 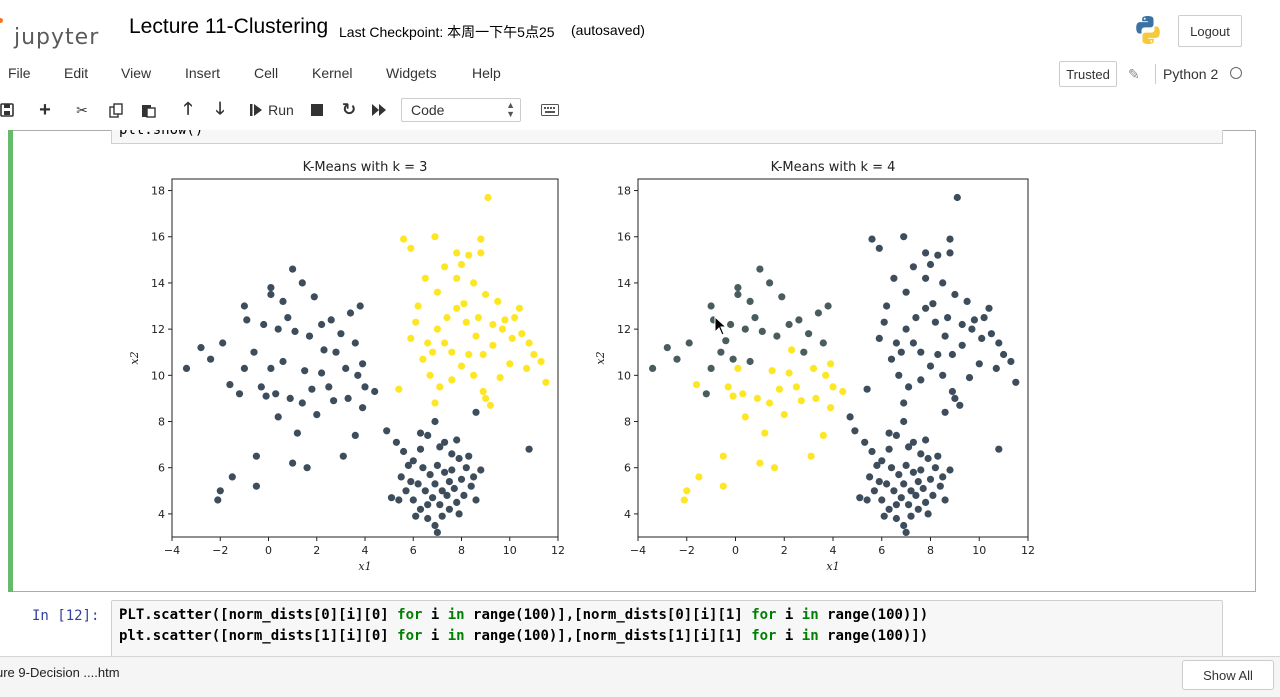 What do you see at coordinates (116, 110) in the screenshot?
I see `copy-icon` at bounding box center [116, 110].